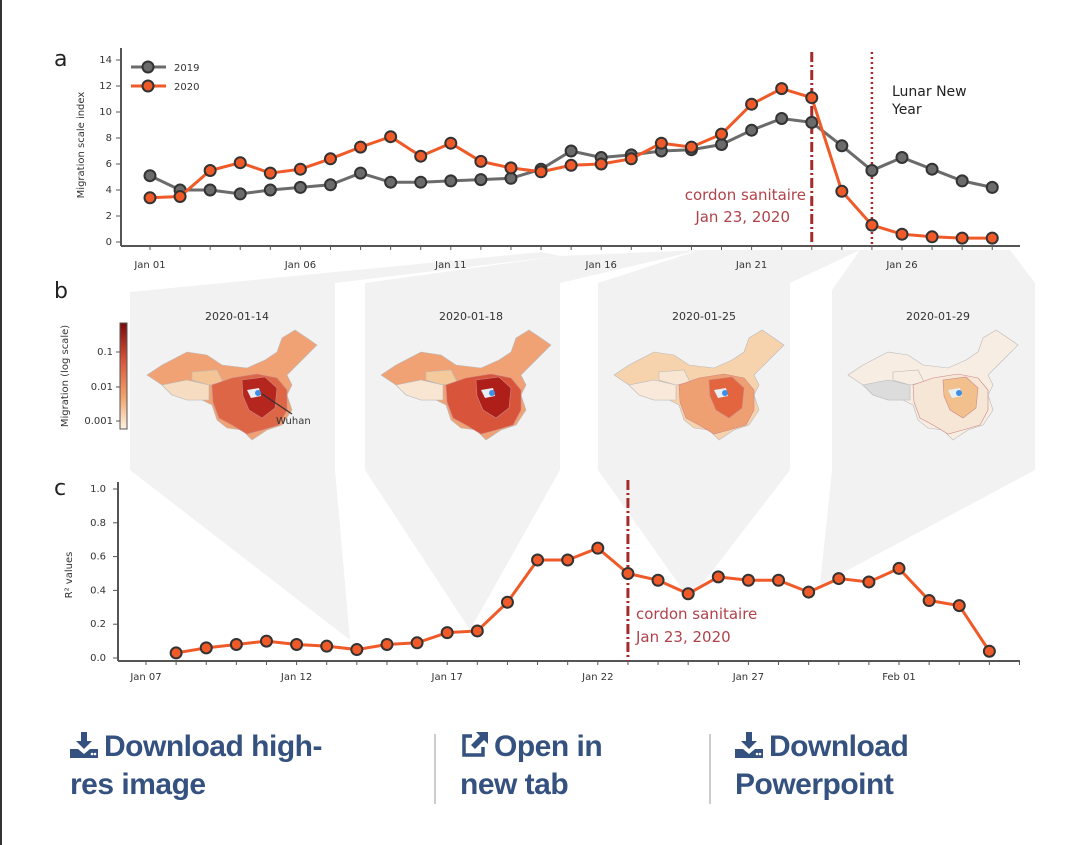 This screenshot has width=1080, height=845. Describe the element at coordinates (929, 92) in the screenshot. I see `lunar-new-year-annotation: Lunar New` at that location.